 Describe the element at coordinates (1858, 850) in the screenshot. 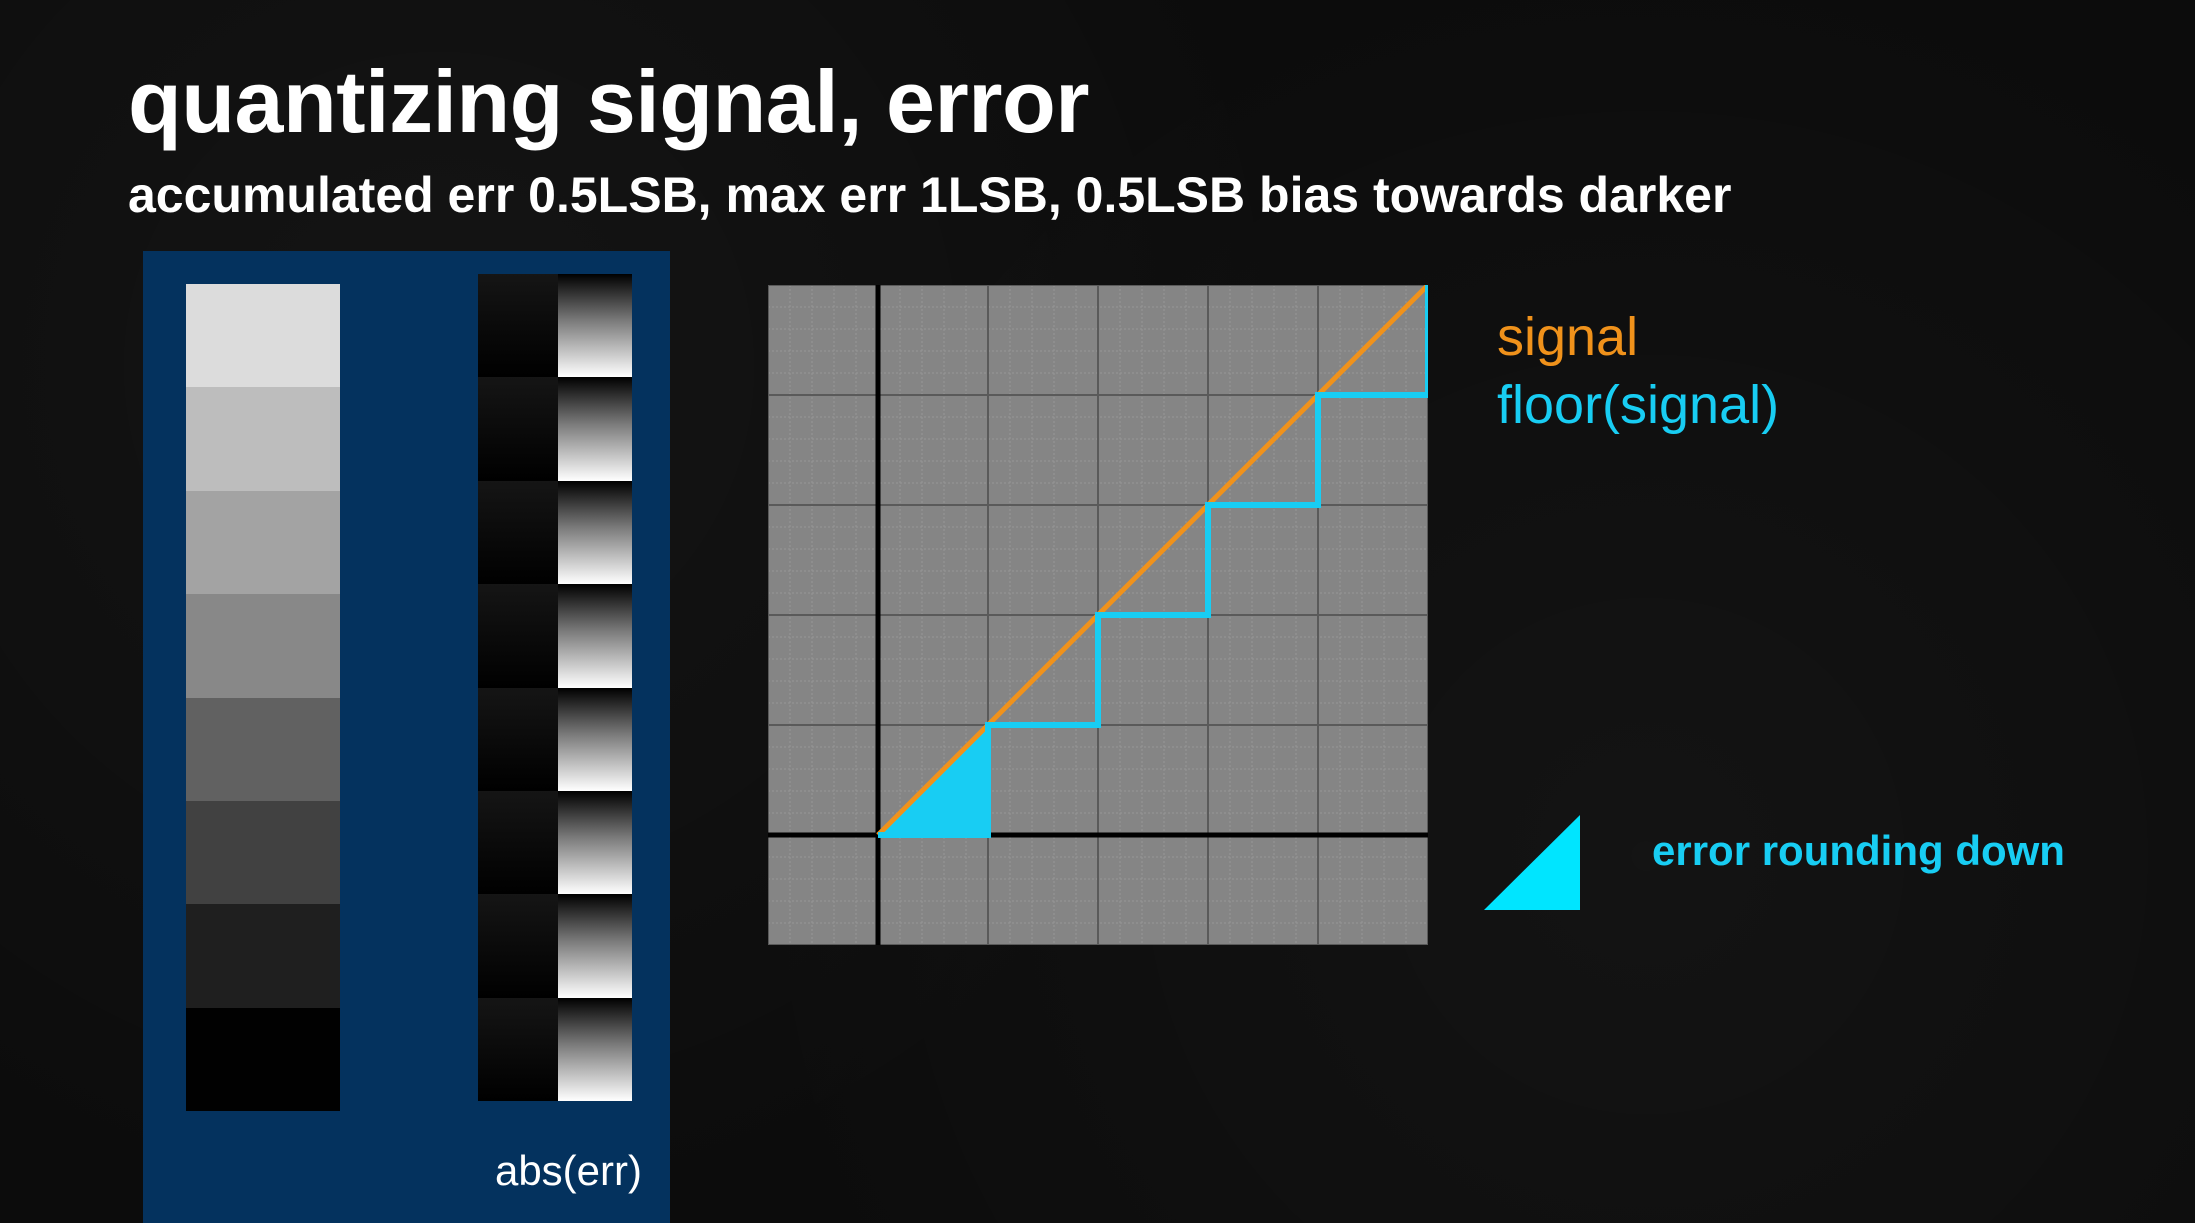

I see `error-rounding-caption: error rounding down` at that location.